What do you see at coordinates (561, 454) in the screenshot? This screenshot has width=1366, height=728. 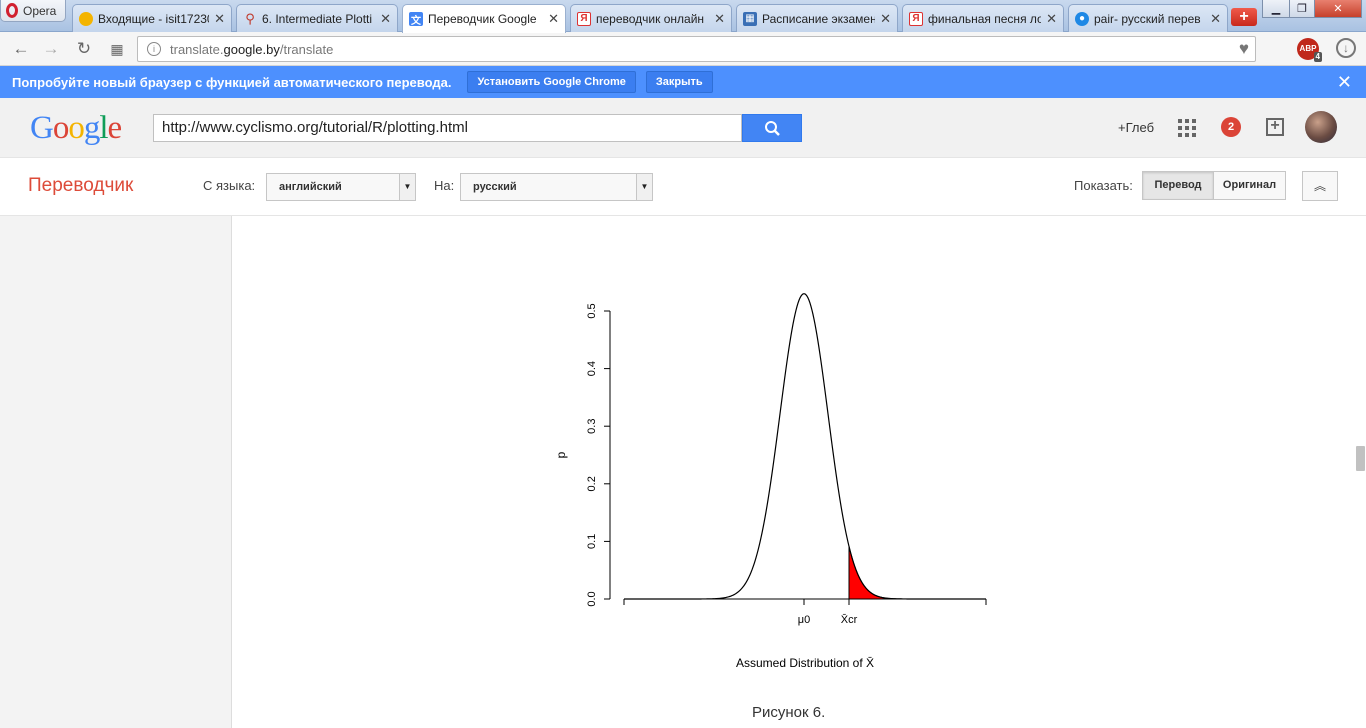 I see `y-axis-label: p` at bounding box center [561, 454].